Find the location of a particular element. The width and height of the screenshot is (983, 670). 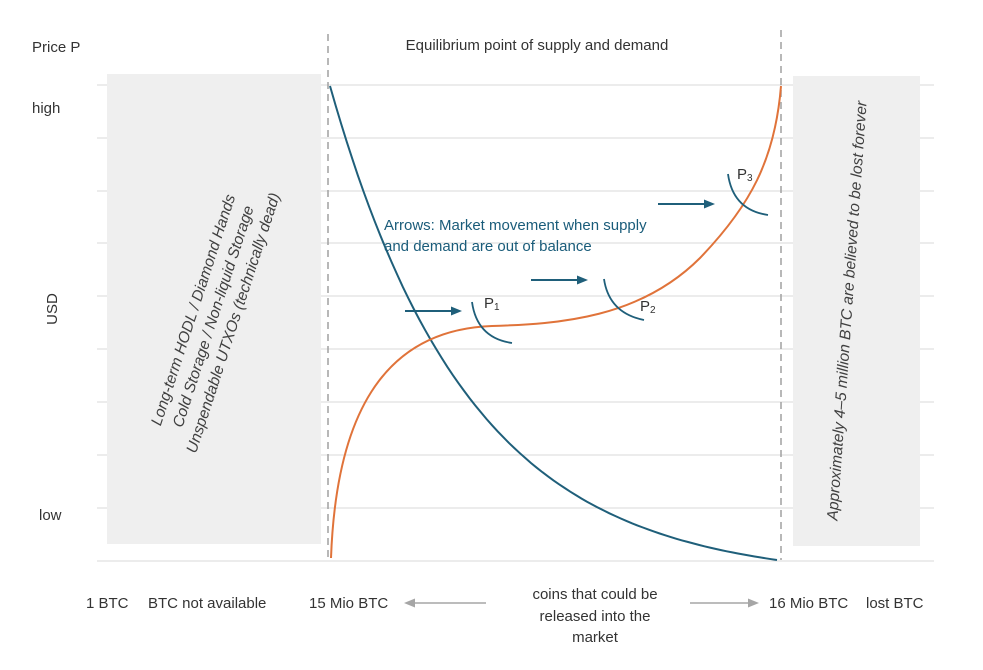

price-point-2-letter: P is located at coordinates (645, 306).